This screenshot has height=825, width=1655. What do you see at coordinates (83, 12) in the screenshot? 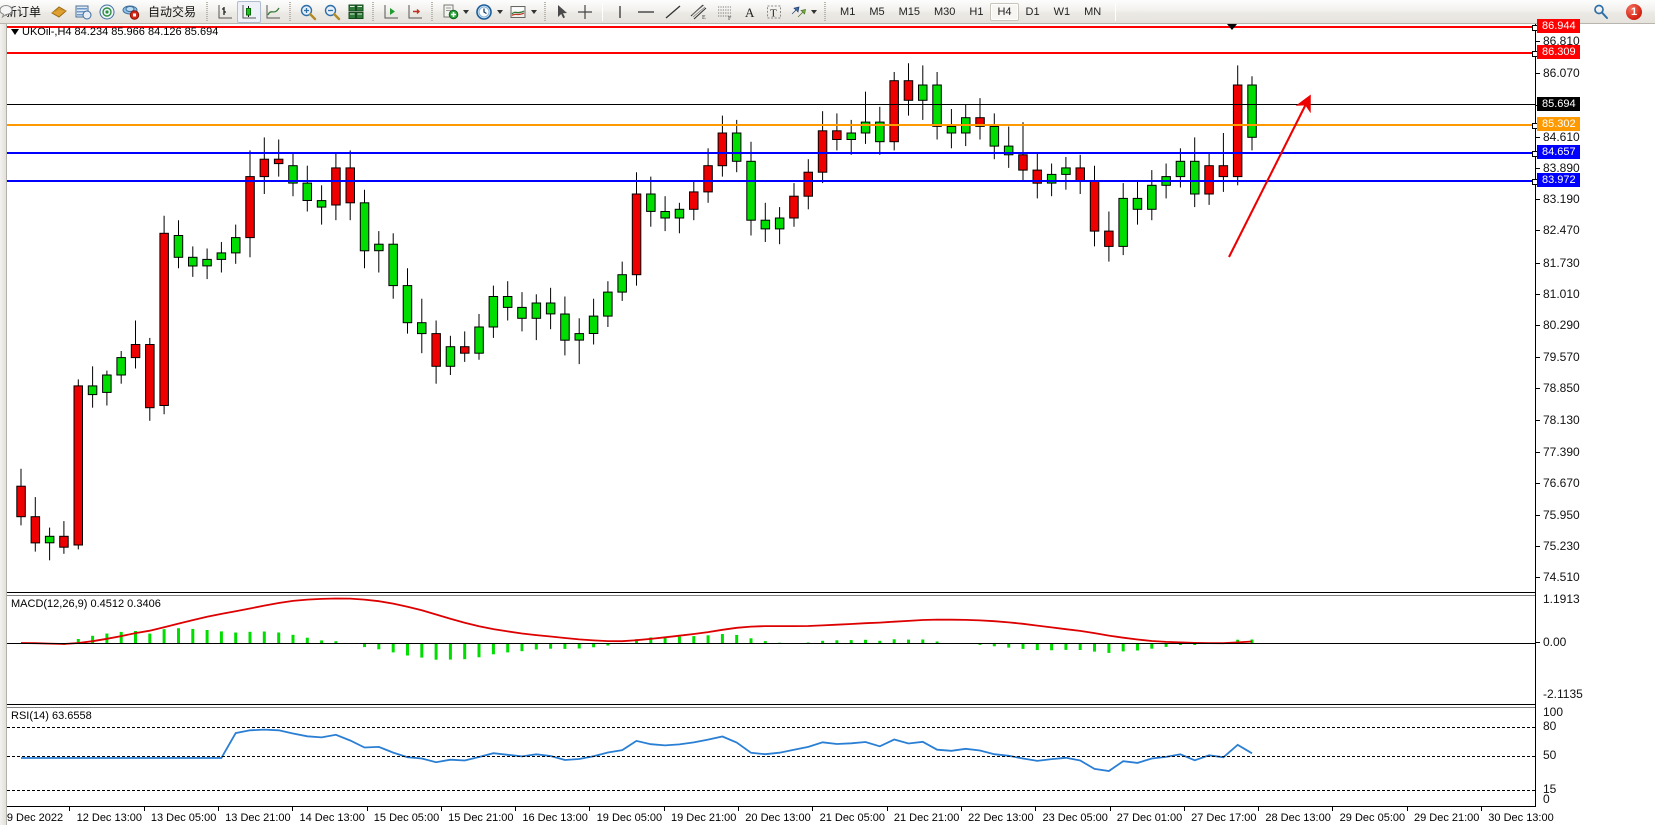
I see `market-watch-icon` at bounding box center [83, 12].